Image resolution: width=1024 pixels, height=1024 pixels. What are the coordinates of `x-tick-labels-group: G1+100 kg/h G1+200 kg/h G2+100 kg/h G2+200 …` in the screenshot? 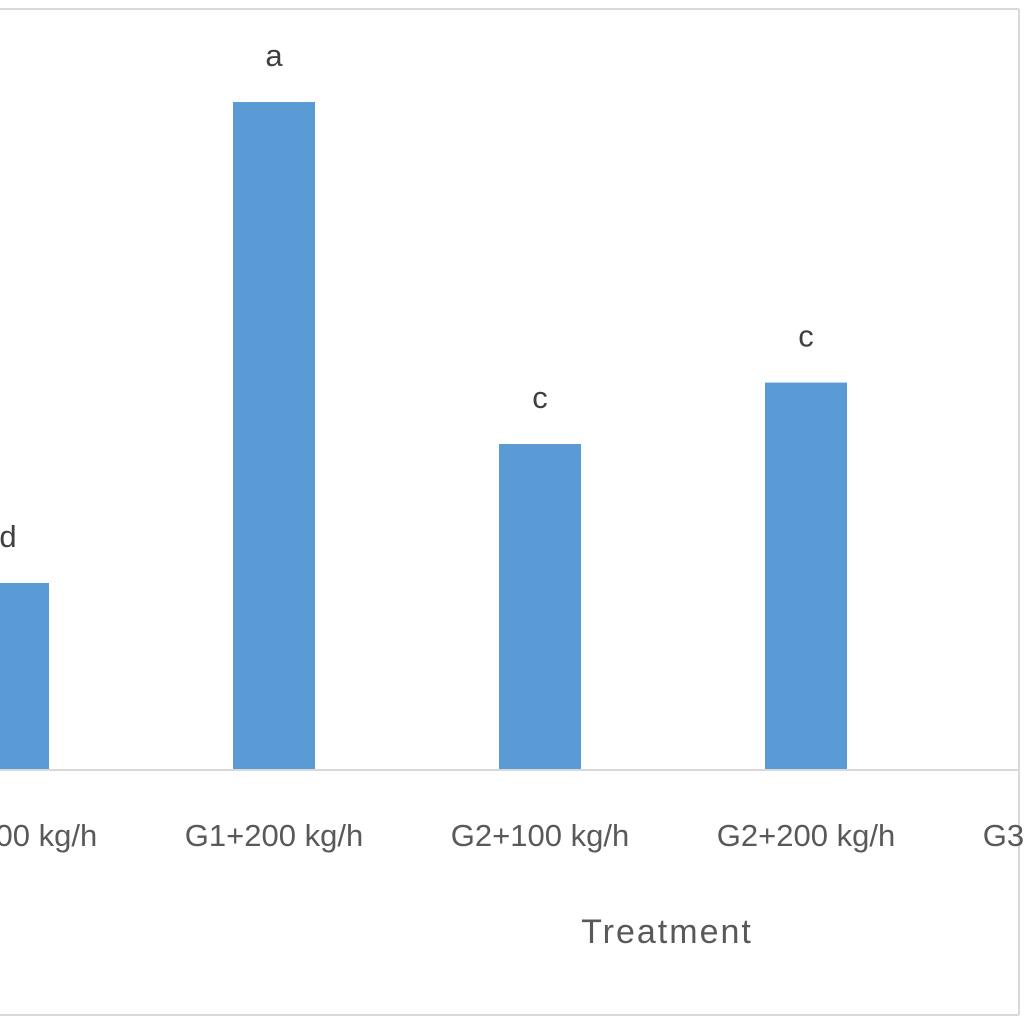 It's located at (512, 835).